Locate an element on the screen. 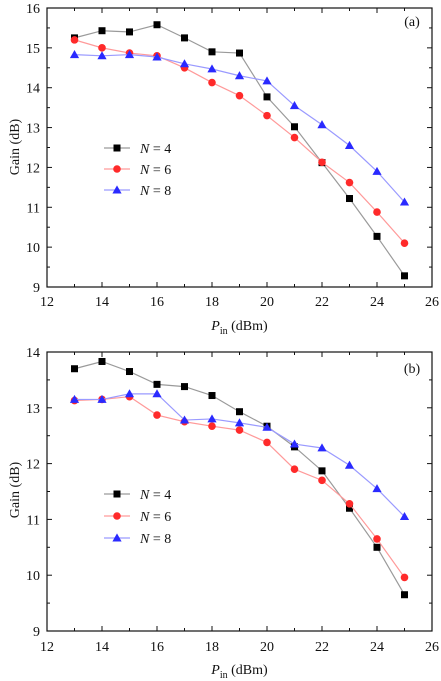  y-tick-label: 12 is located at coordinates (33, 465).